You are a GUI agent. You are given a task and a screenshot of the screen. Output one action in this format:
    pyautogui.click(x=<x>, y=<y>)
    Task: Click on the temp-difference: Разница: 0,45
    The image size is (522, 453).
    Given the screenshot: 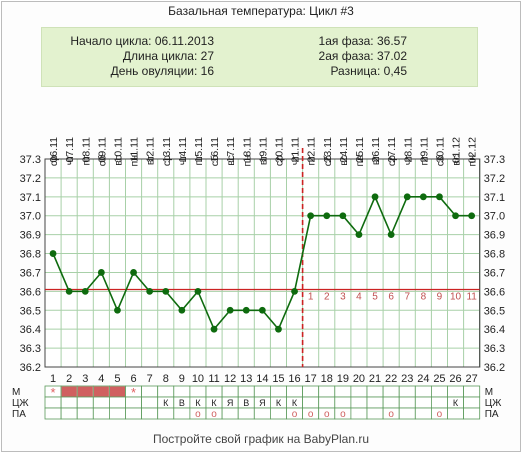 What is the action you would take?
    pyautogui.click(x=368, y=71)
    